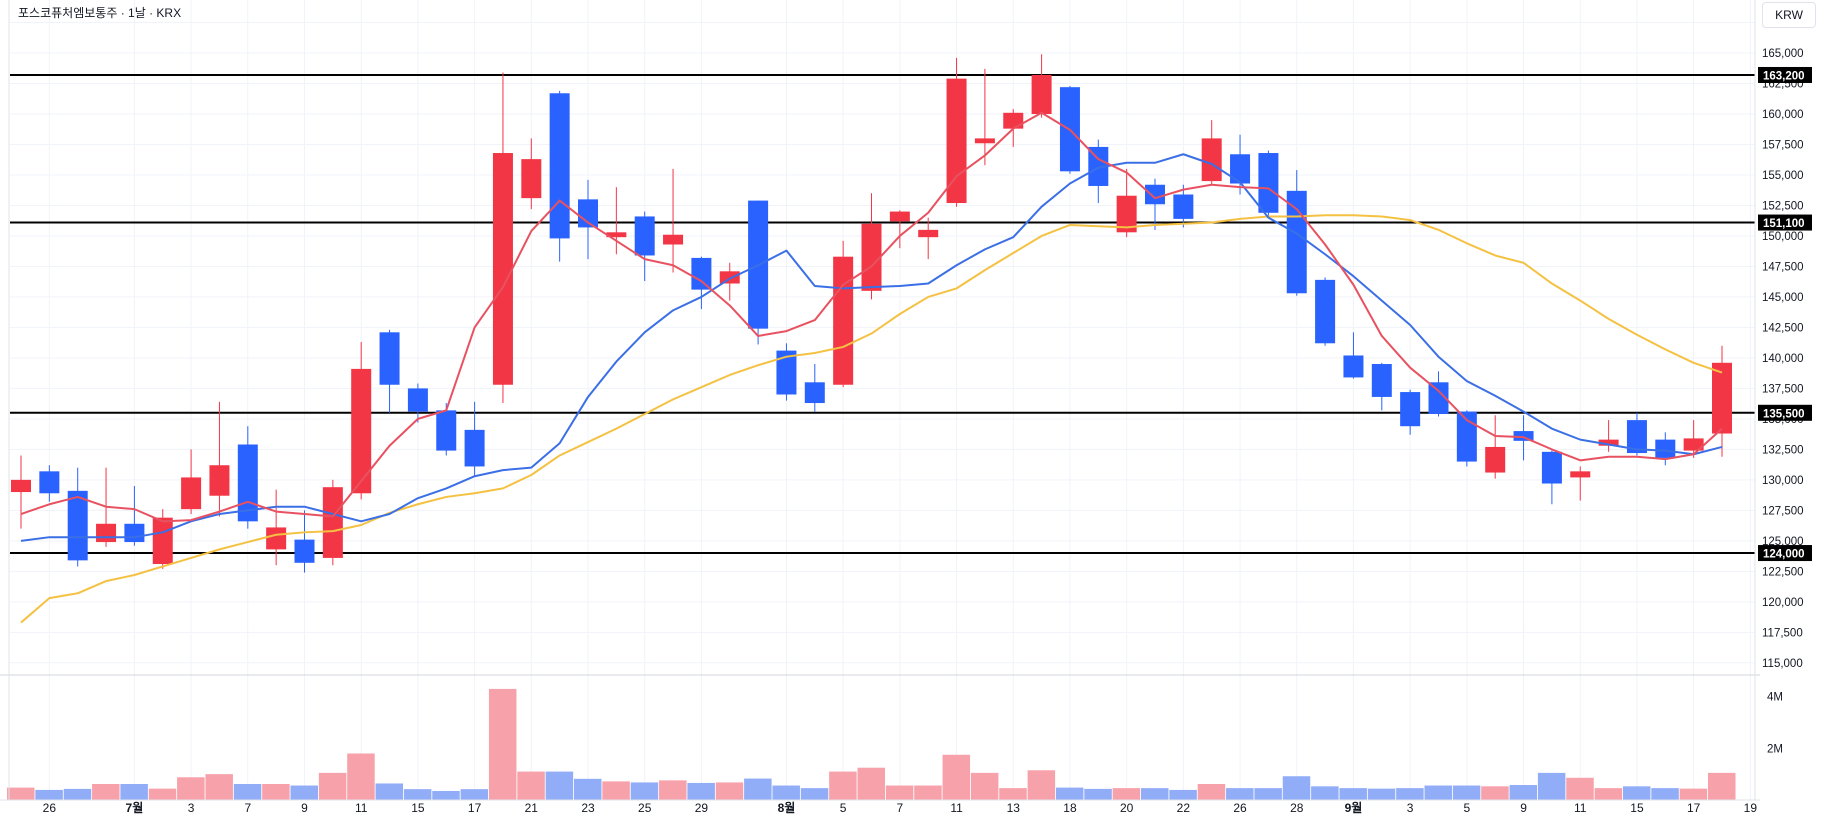  I want to click on y-tick-label: 117,500, so click(1782, 633).